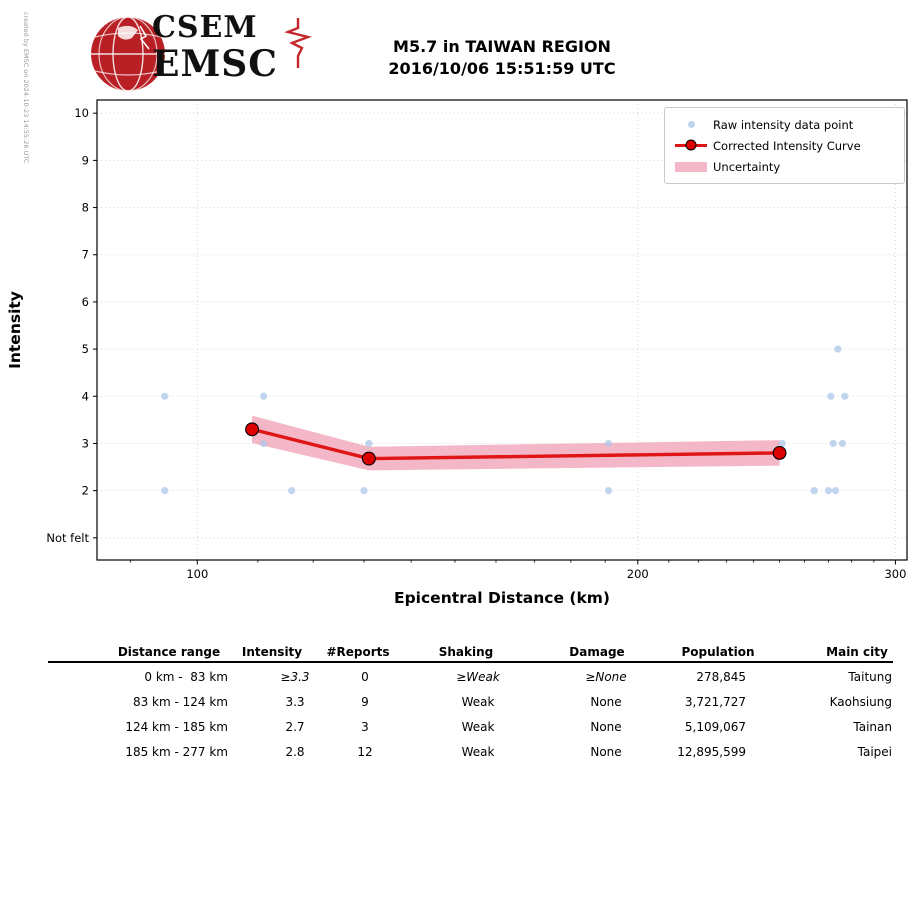  Describe the element at coordinates (691, 166) in the screenshot. I see `uncertainty-band-icon` at that location.